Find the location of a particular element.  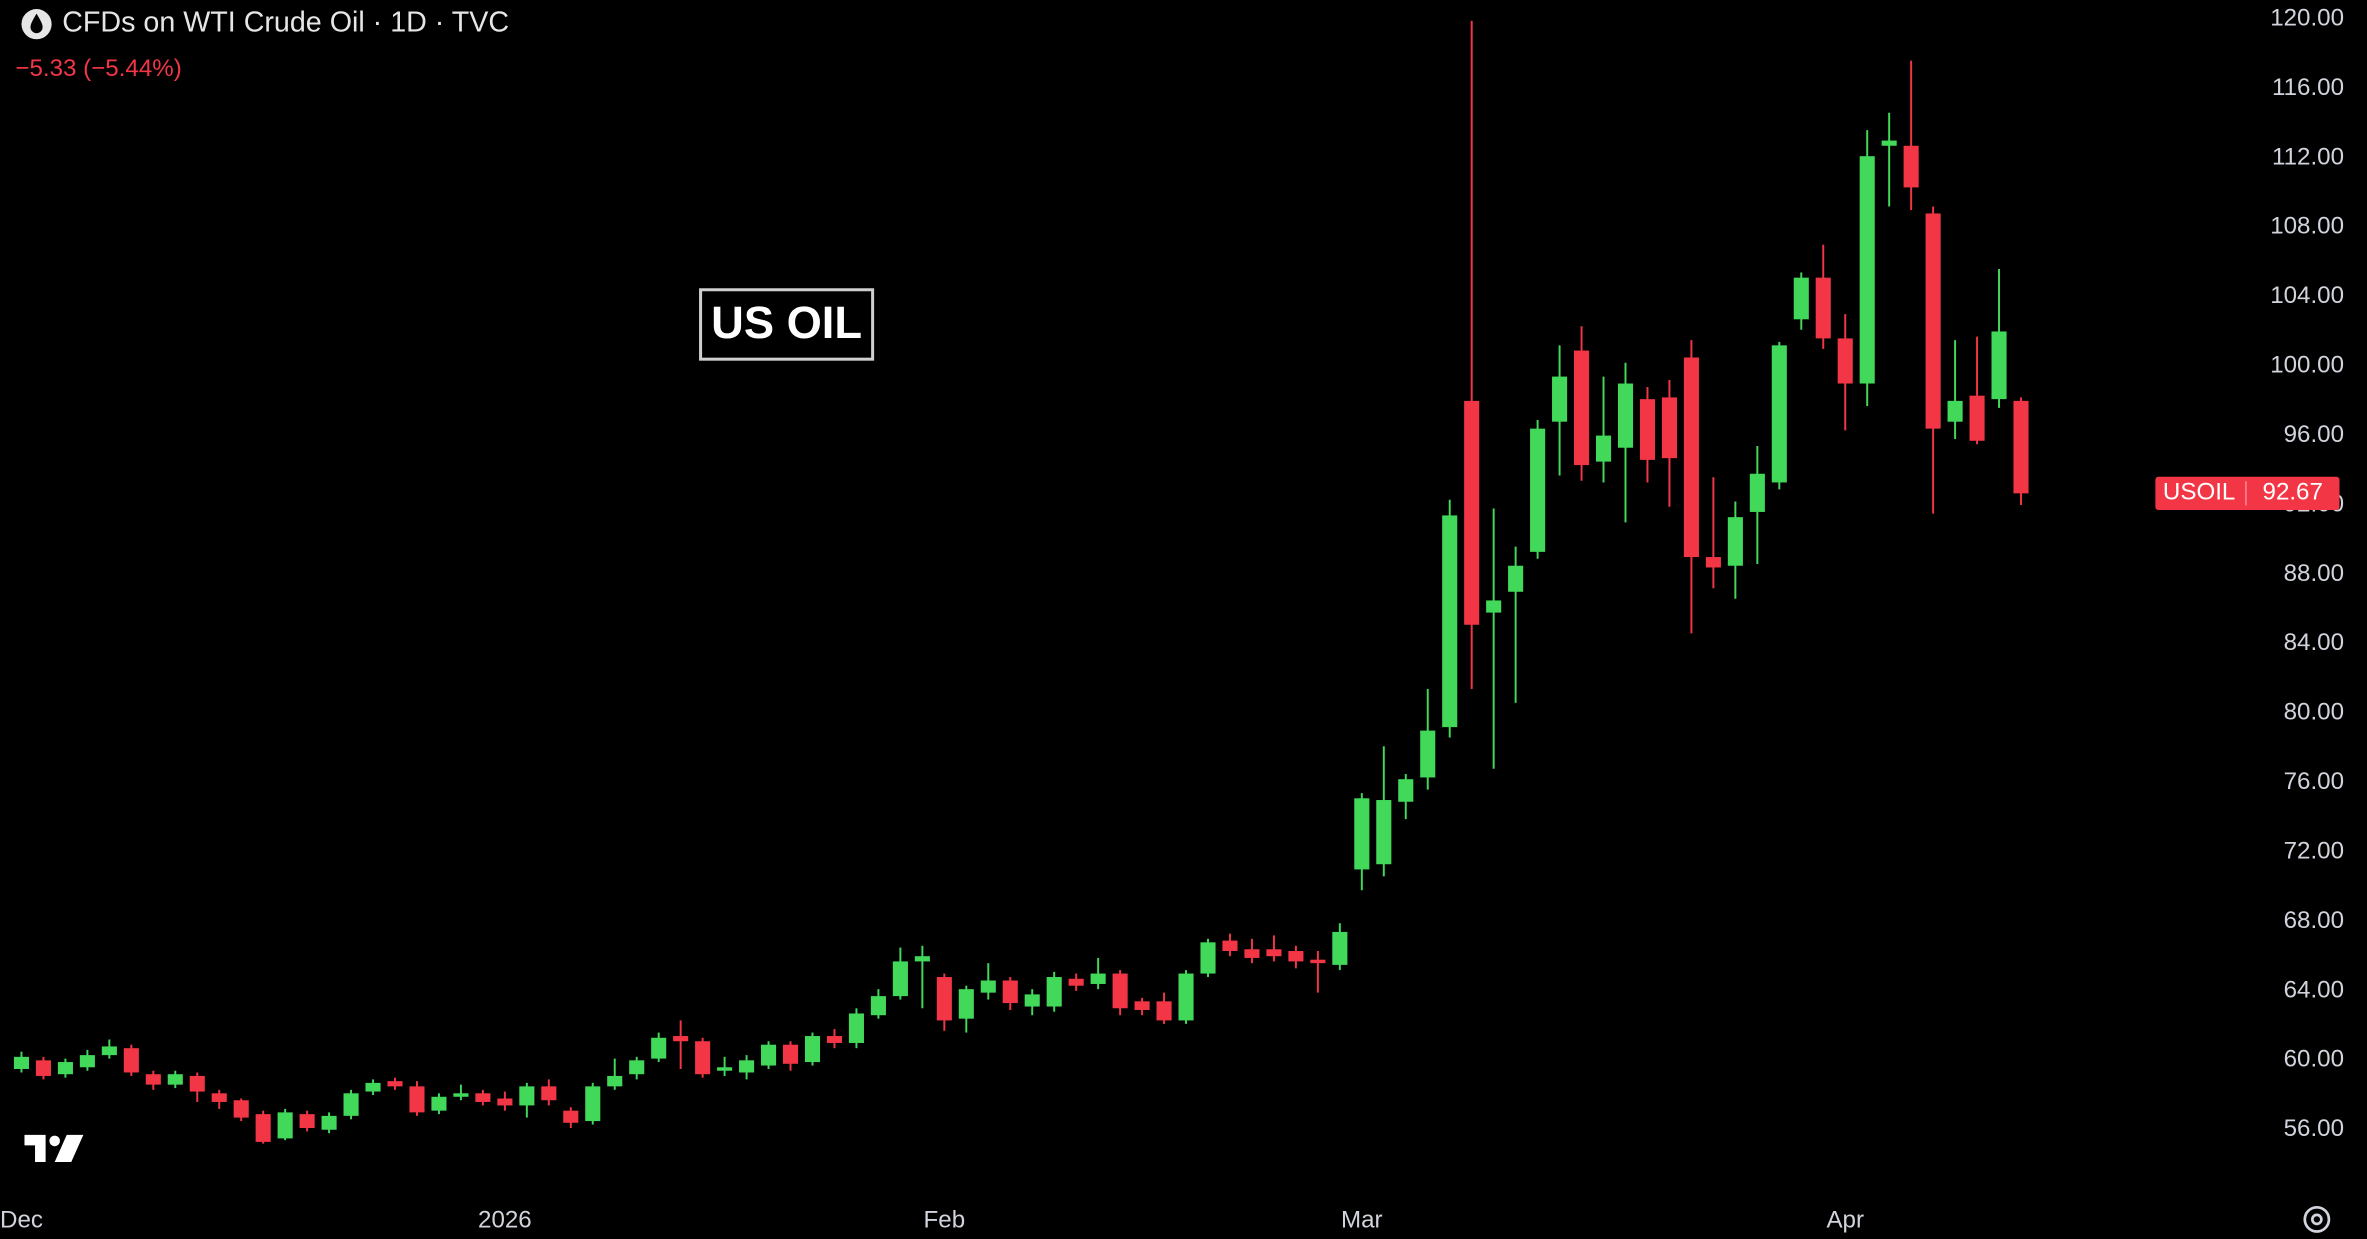

y-tick-label: 104.00 is located at coordinates (2307, 295).